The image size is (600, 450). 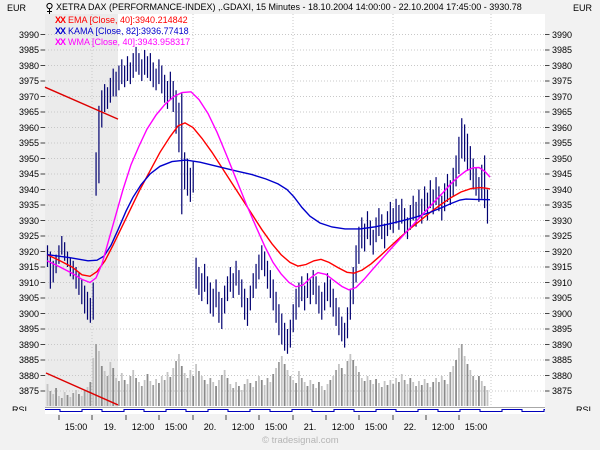 I want to click on watermark: © tradesignal.com, so click(x=300, y=440).